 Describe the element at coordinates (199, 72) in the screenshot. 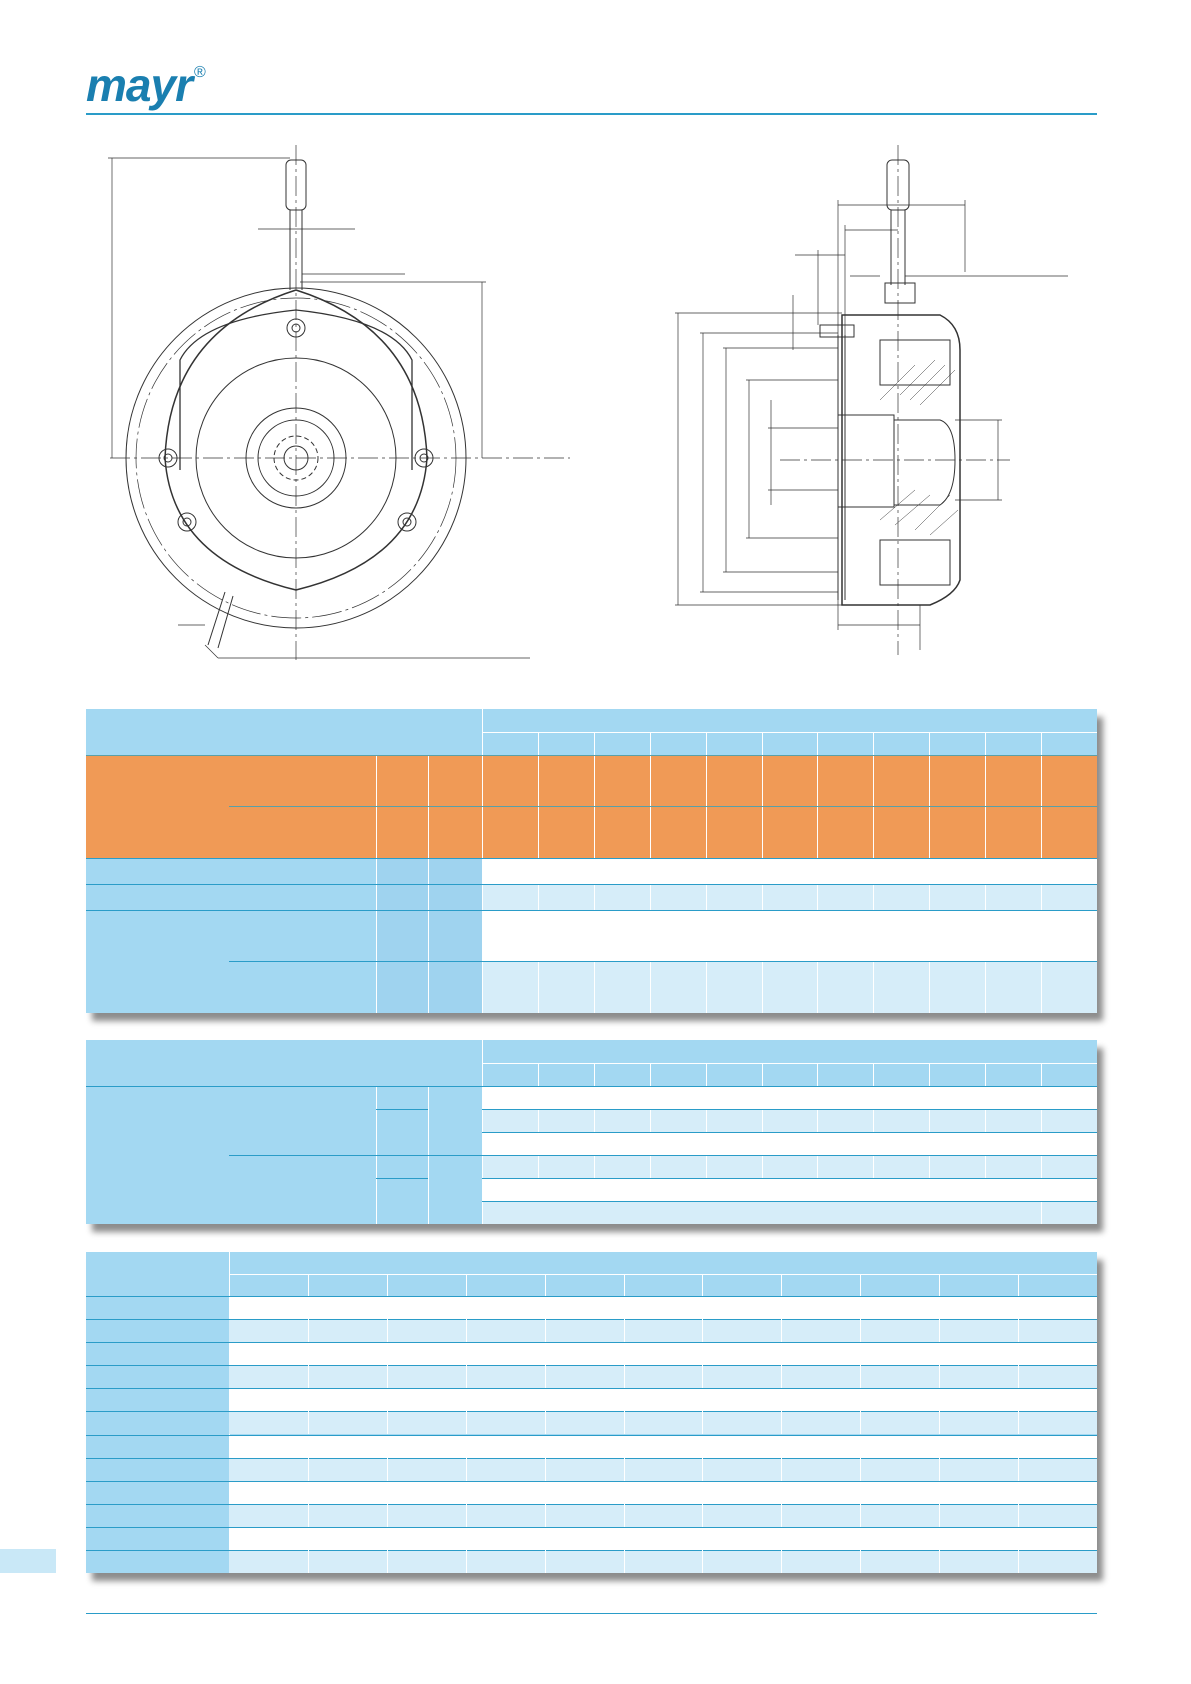

I see `registered-mark: ®` at that location.